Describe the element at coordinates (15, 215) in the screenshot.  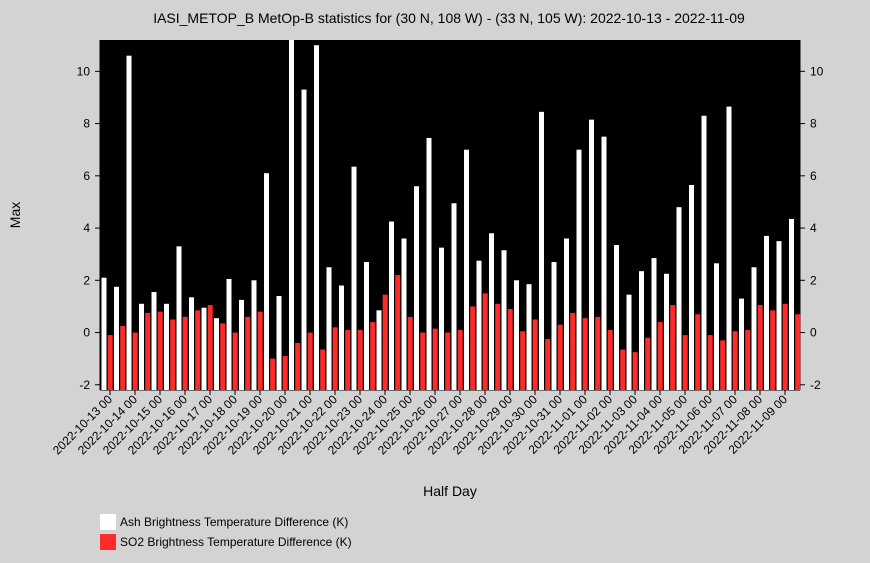
I see `y-axis-label: Max` at that location.